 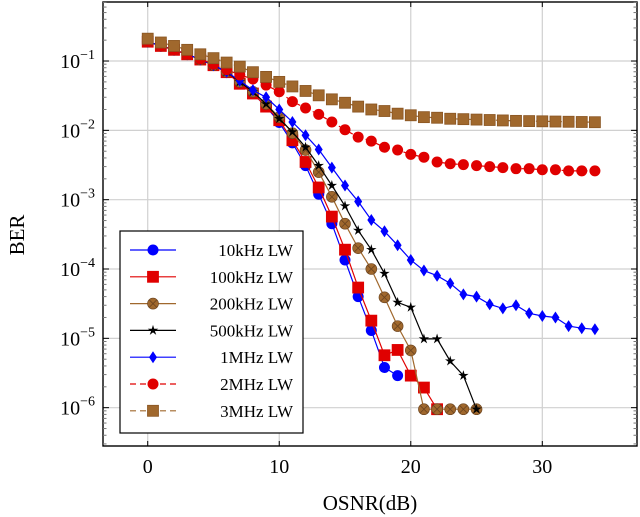 I want to click on legend-label: 200kHz LW, so click(x=252, y=304).